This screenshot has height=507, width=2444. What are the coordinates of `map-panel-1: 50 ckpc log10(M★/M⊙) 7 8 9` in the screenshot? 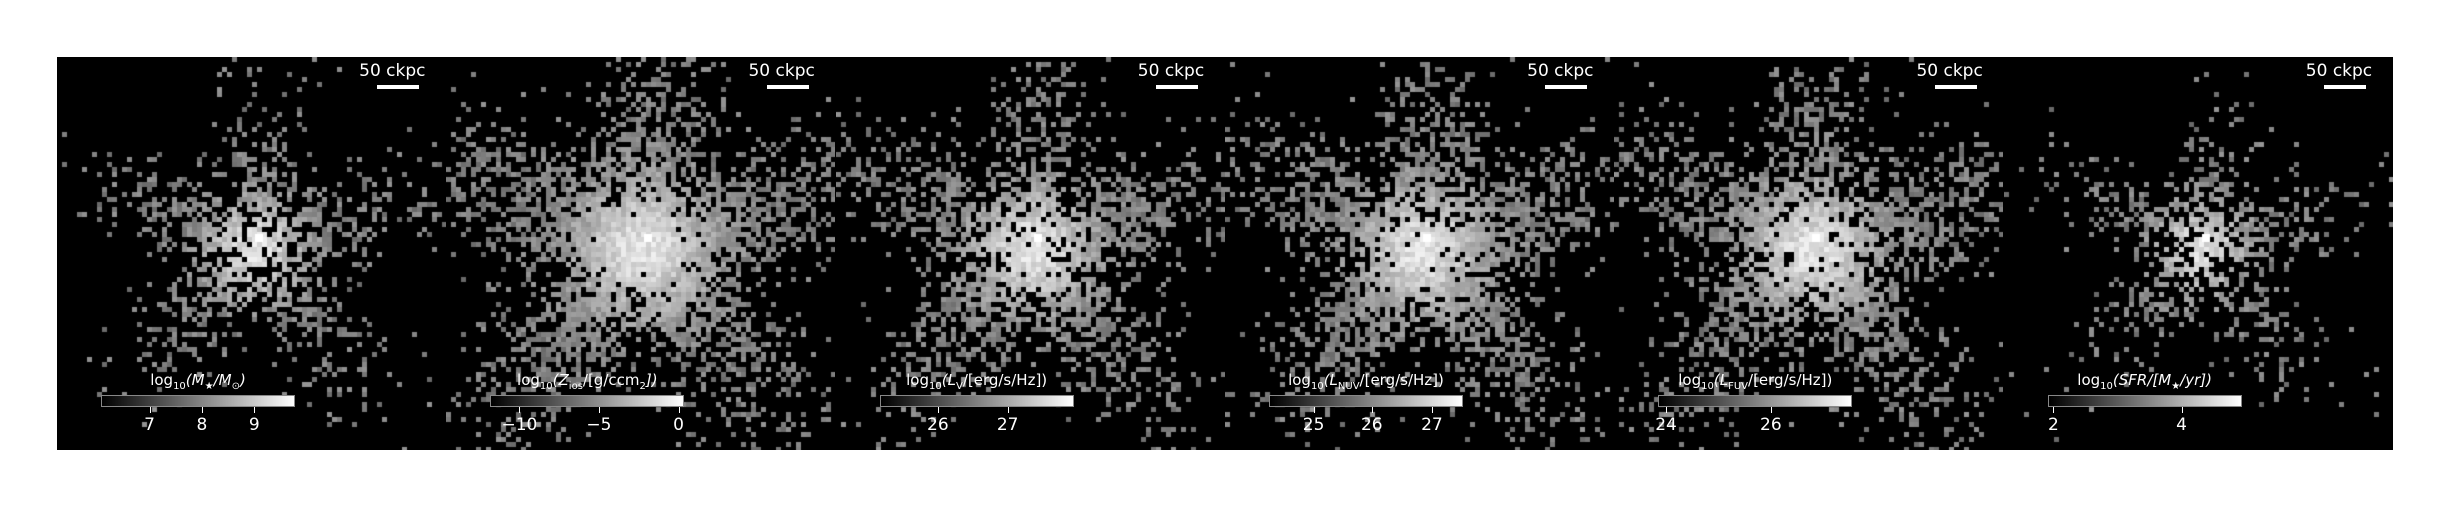 It's located at (252, 253).